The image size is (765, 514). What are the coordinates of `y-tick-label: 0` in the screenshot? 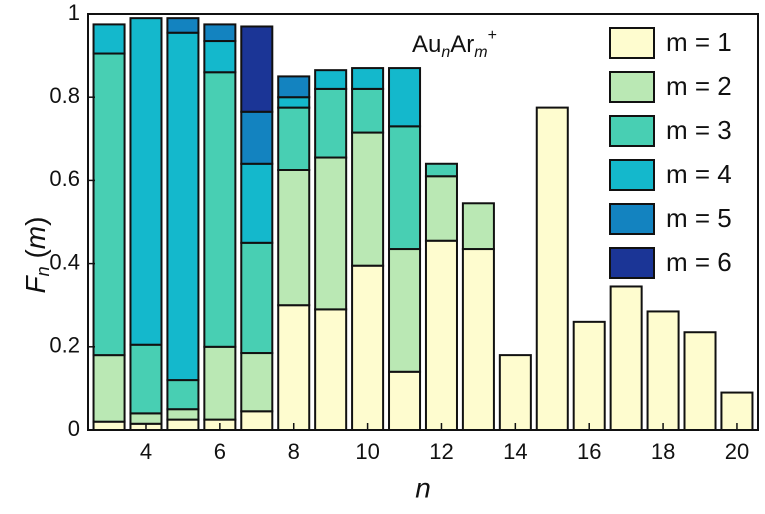 It's located at (74, 428).